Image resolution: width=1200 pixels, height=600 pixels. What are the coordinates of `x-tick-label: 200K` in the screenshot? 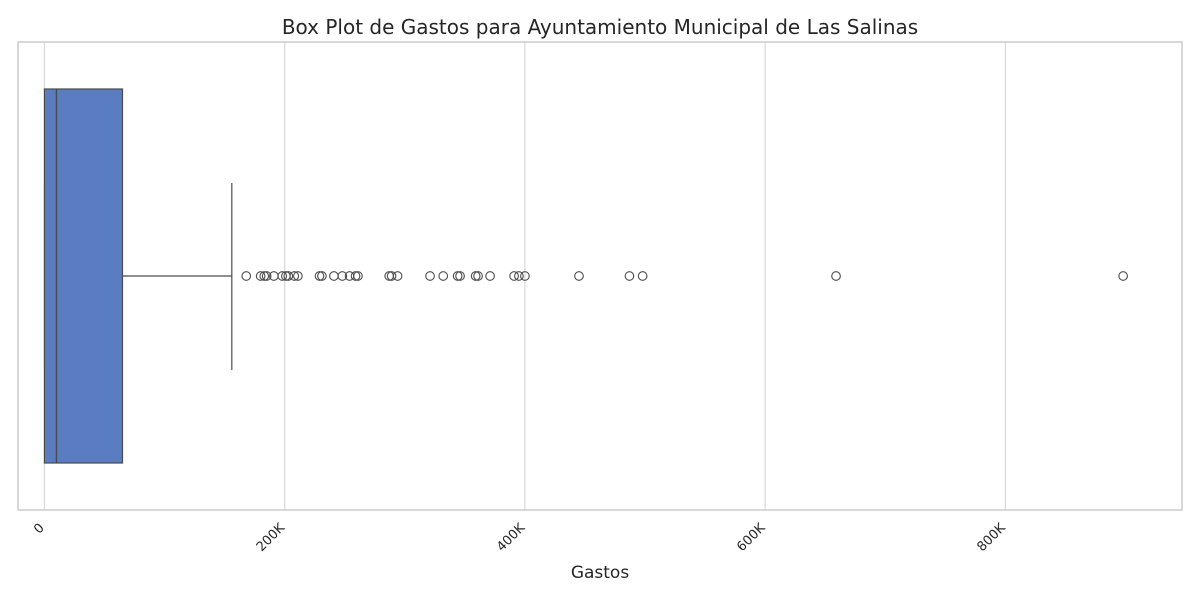 It's located at (271, 537).